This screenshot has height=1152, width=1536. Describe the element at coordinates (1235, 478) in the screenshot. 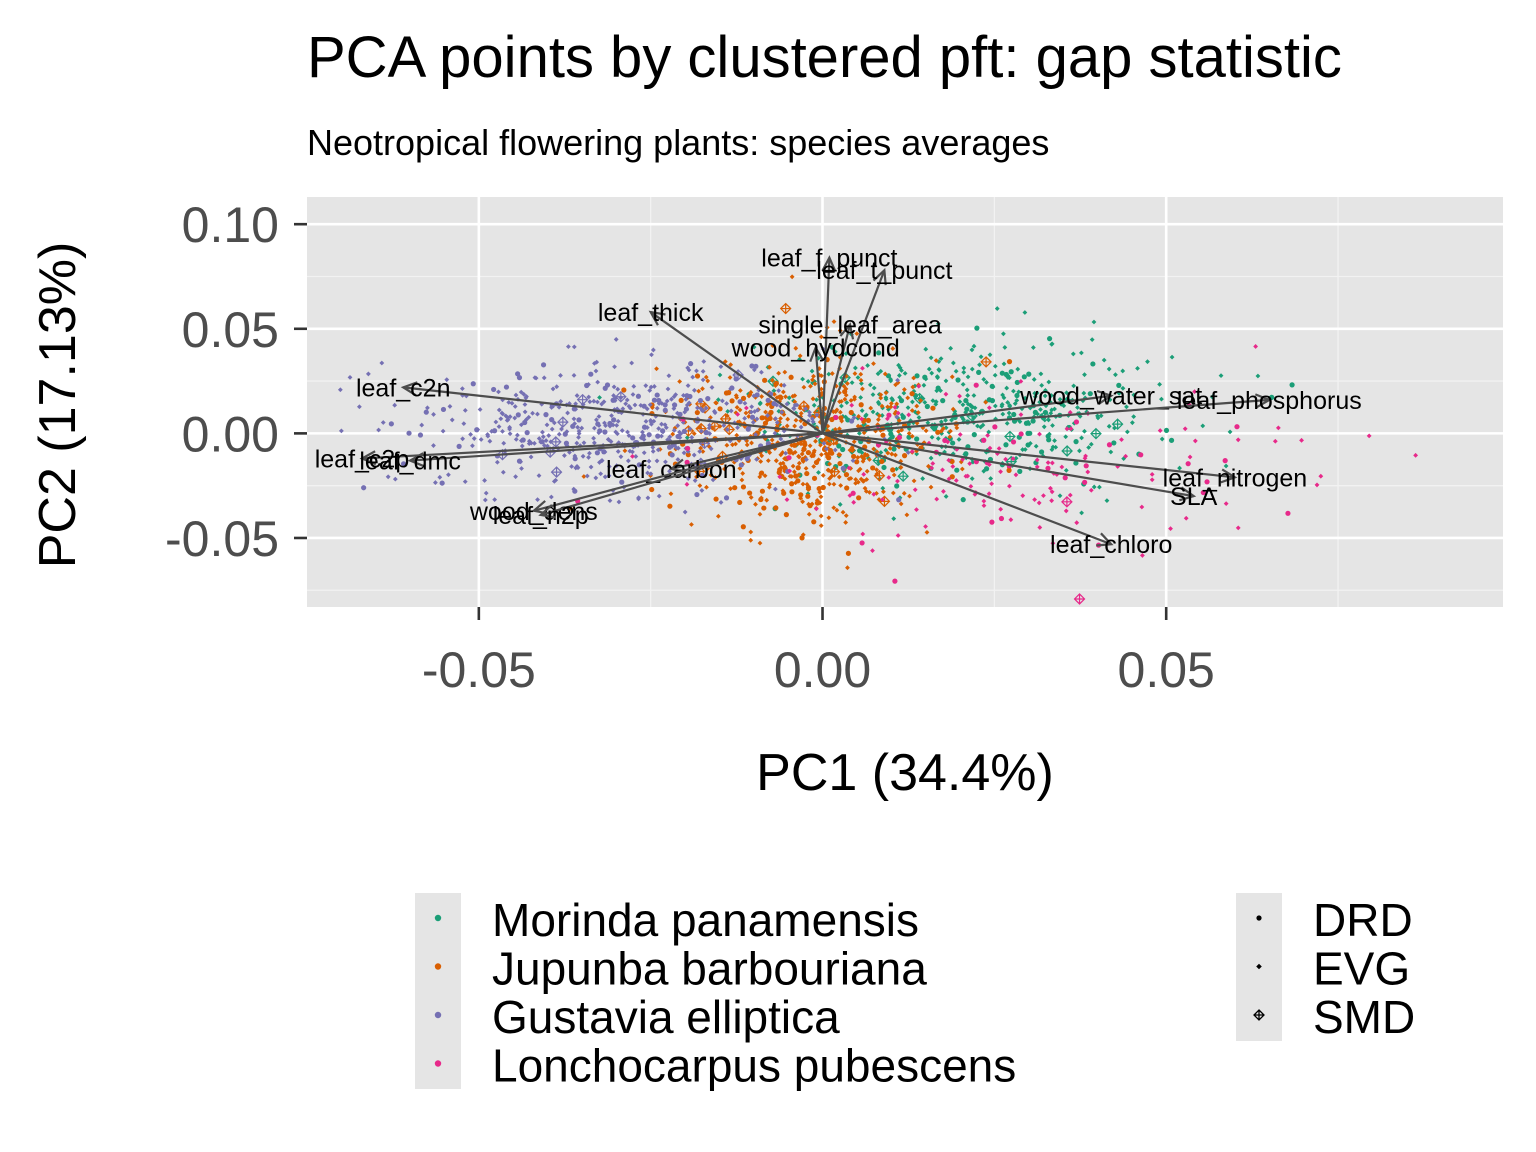

I see `loading-label: leaf_nitrogen` at that location.